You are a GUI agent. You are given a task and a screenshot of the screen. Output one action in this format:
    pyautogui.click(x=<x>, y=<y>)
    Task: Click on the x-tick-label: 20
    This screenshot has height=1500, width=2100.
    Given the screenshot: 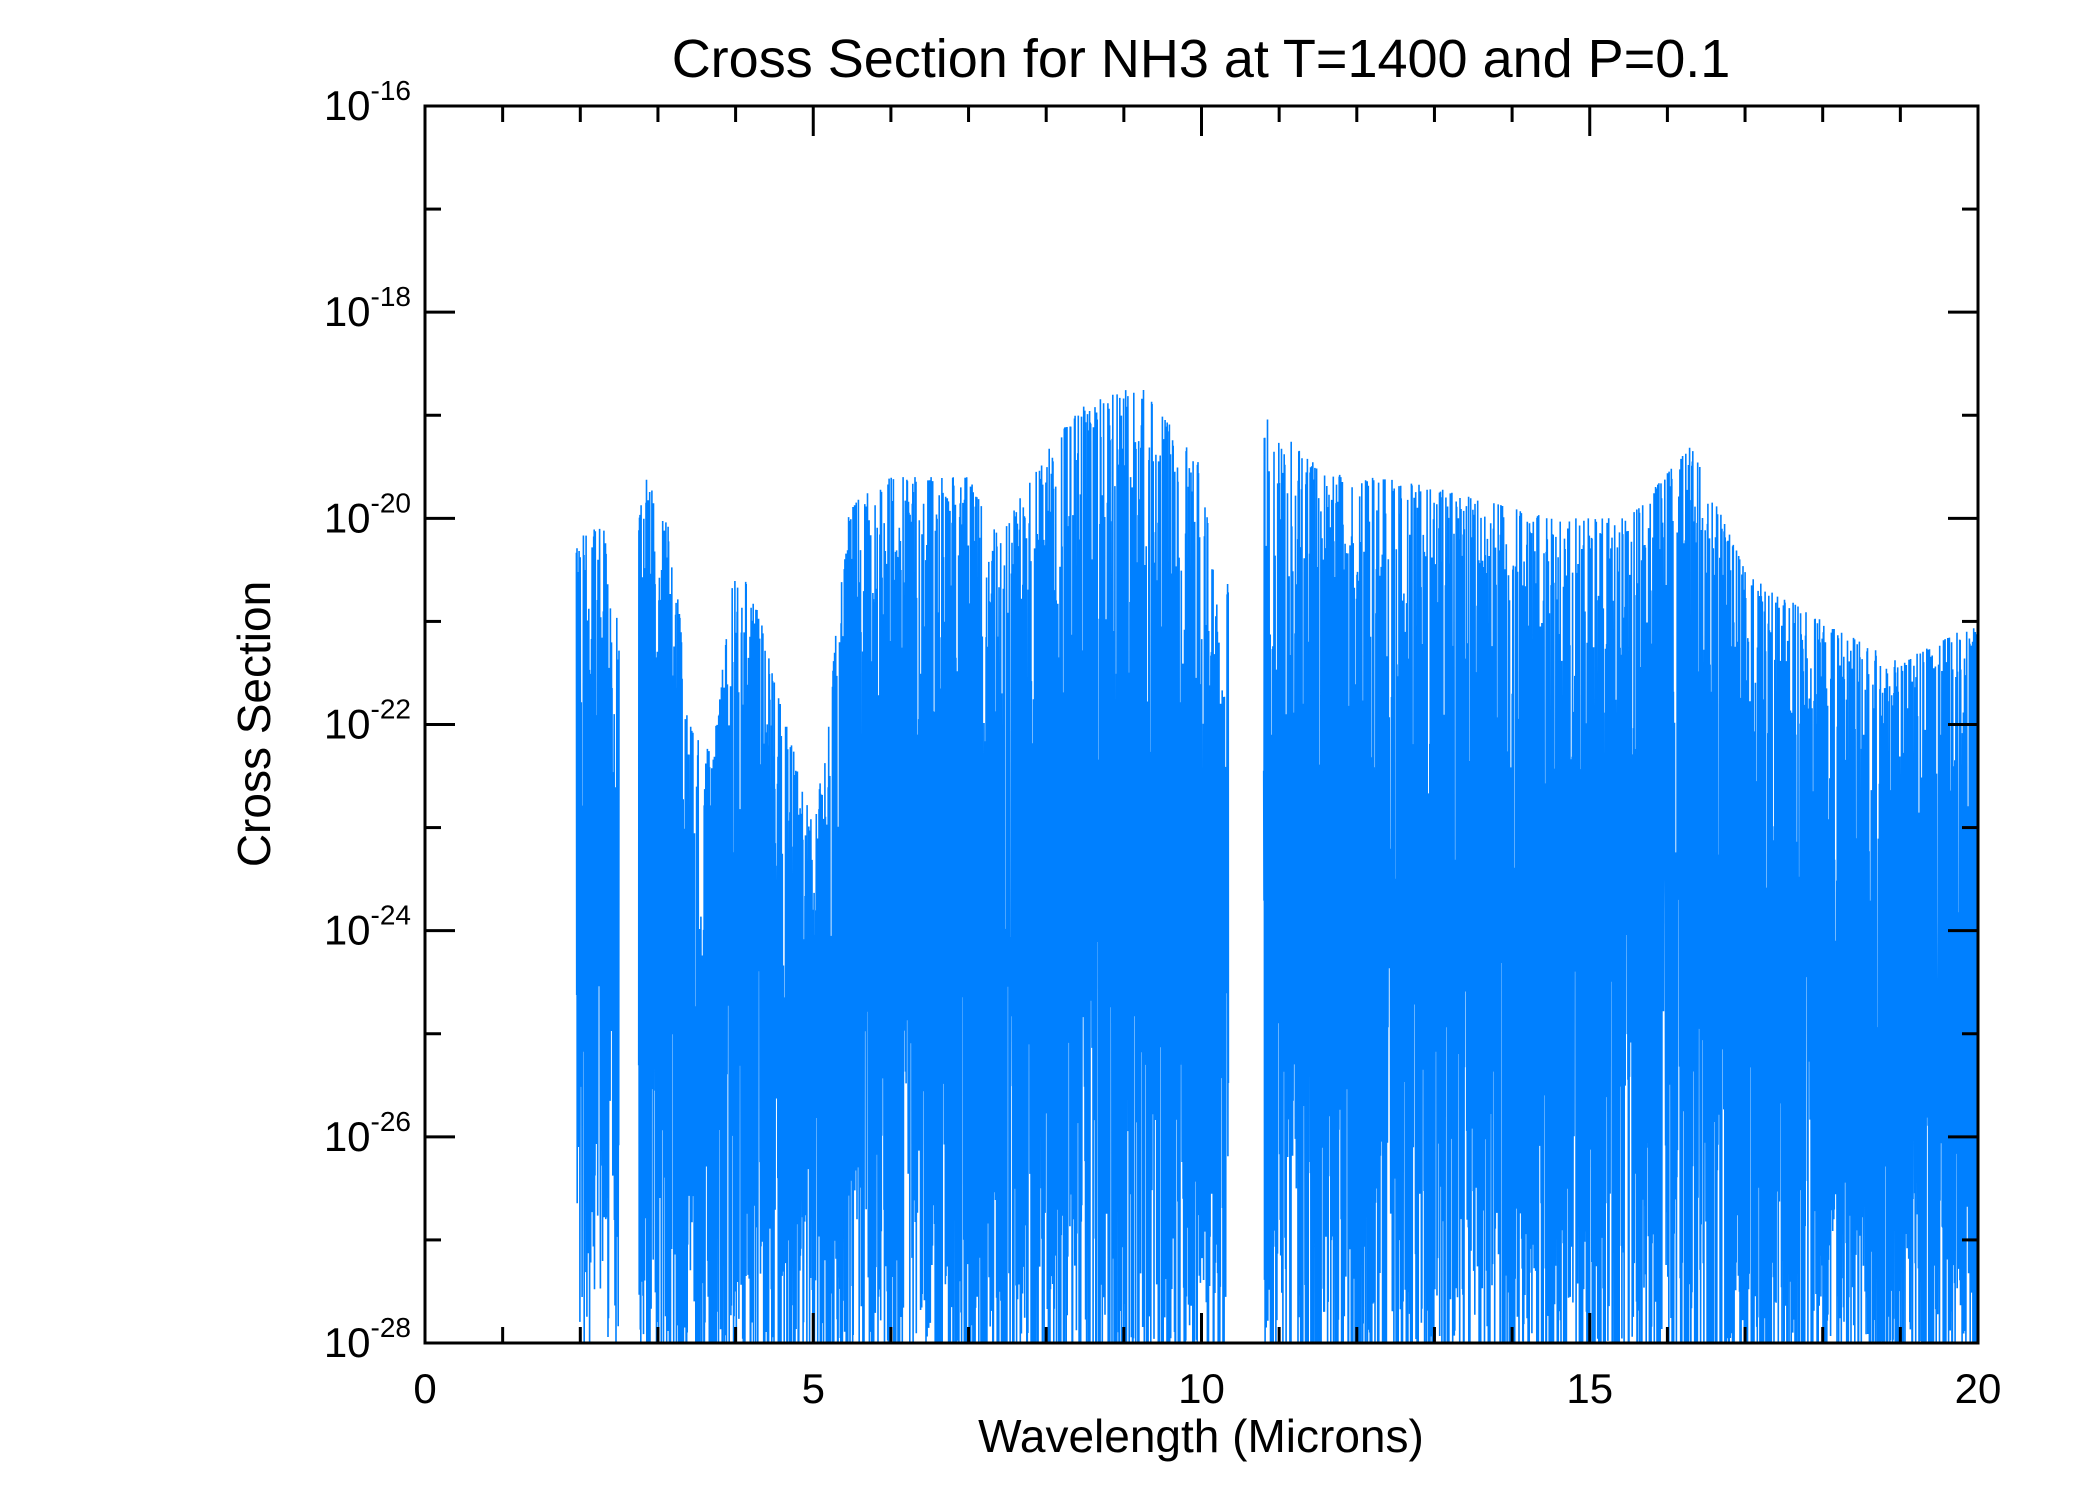 What is the action you would take?
    pyautogui.click(x=1978, y=1388)
    